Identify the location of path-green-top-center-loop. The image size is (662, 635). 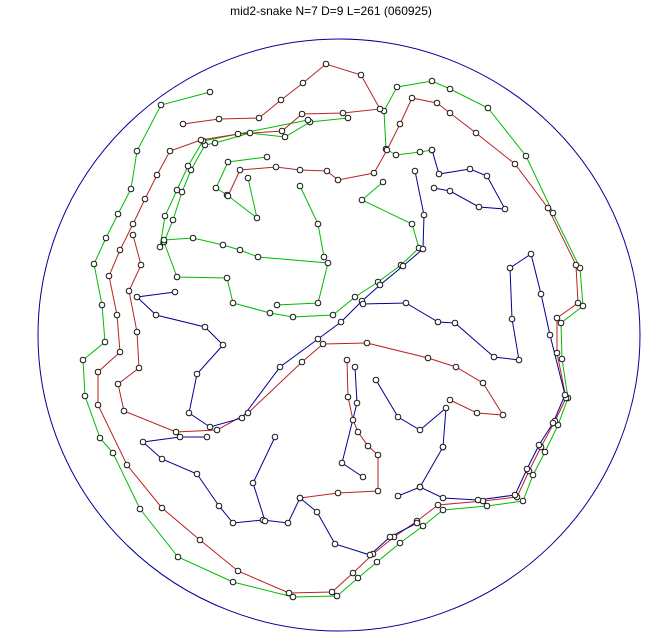
(241, 188).